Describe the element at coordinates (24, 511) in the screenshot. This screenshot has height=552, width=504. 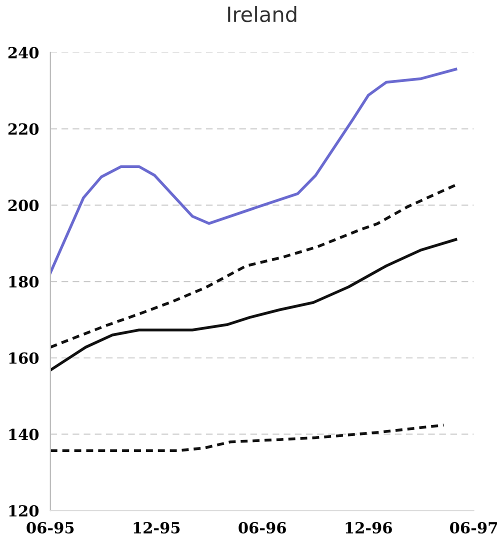
I see `y-tick-label: 120` at that location.